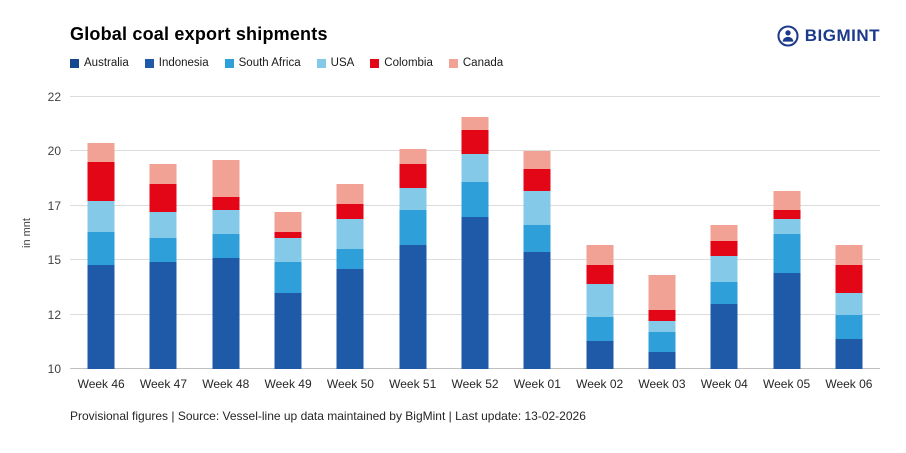 The height and width of the screenshot is (453, 906). Describe the element at coordinates (662, 384) in the screenshot. I see `x-tick-label: Week 03` at that location.